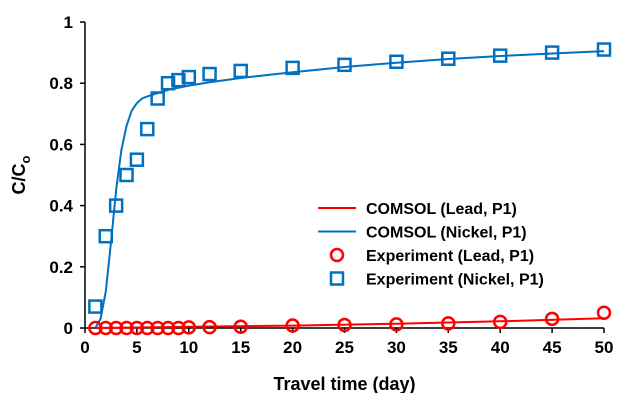  What do you see at coordinates (292, 347) in the screenshot?
I see `x-tick-label: 20` at bounding box center [292, 347].